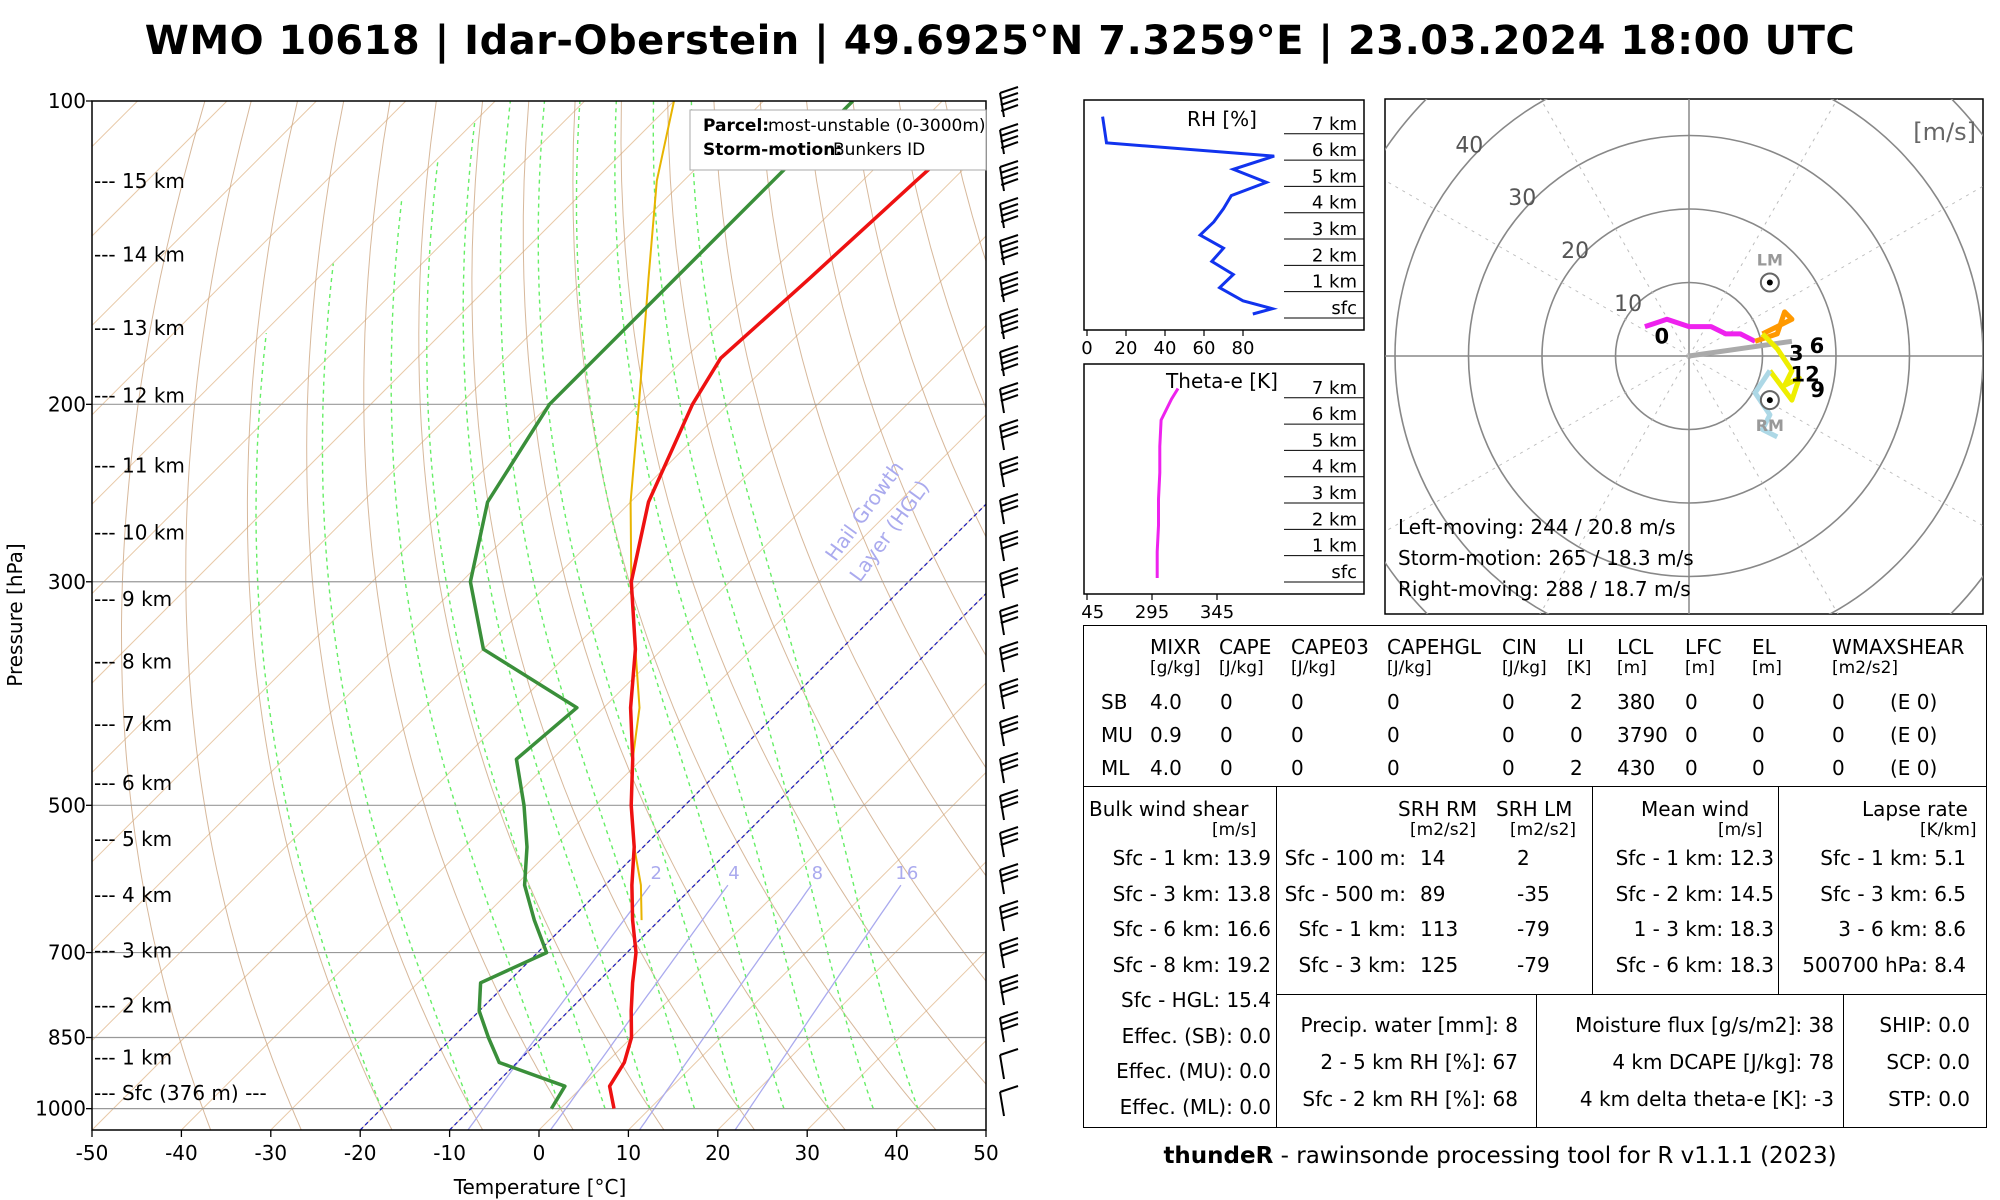 This screenshot has width=2000, height=1200. Describe the element at coordinates (1439, 929) in the screenshot. I see `srh-rm-value: 113` at that location.